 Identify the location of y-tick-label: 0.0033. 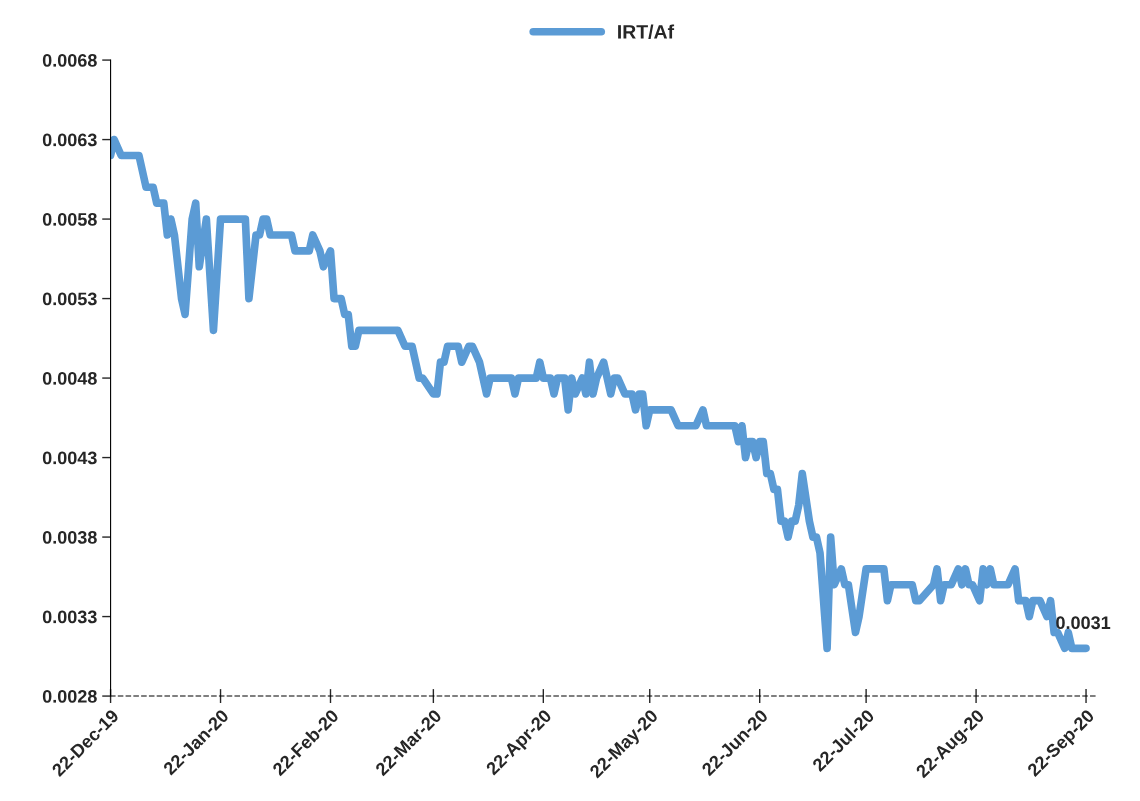
(69, 617).